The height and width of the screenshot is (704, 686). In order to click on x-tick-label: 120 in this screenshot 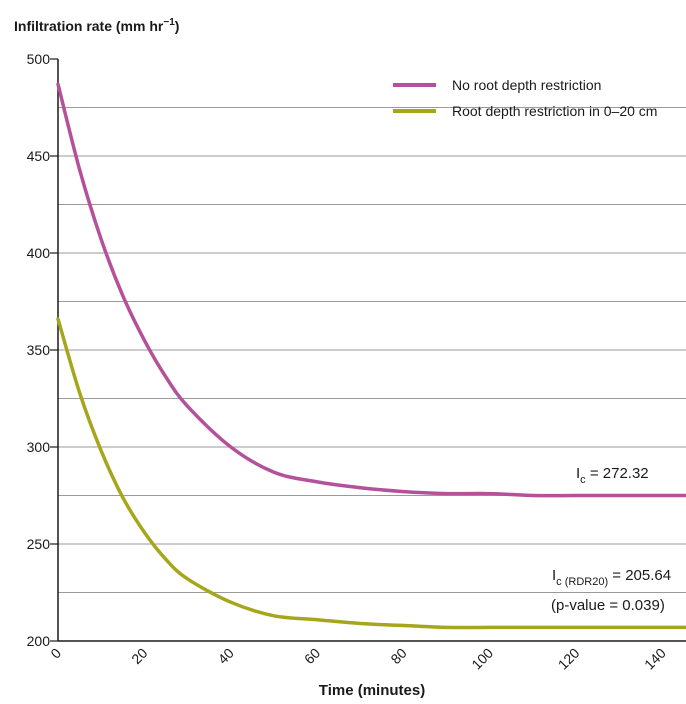, I will do `click(569, 659)`.